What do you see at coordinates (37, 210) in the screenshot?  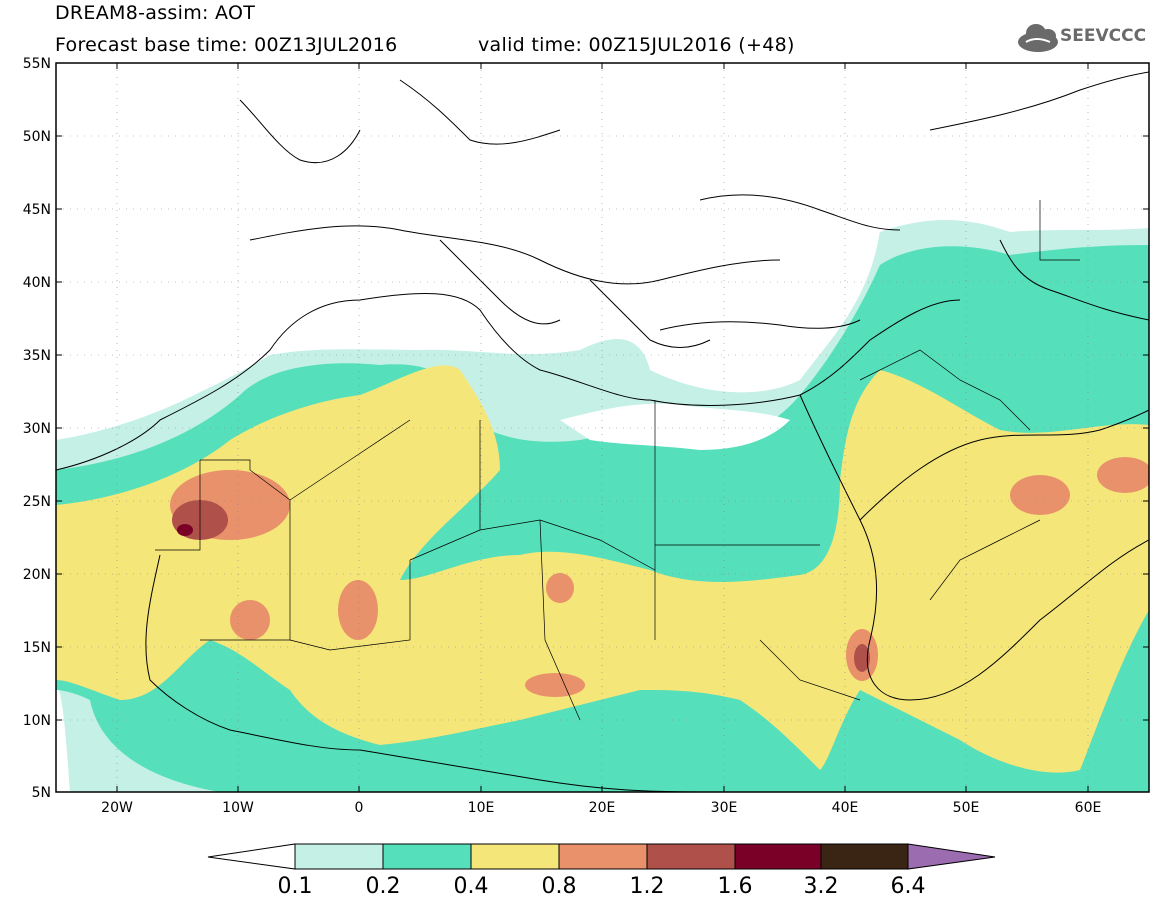 I see `lat-label: 45N` at bounding box center [37, 210].